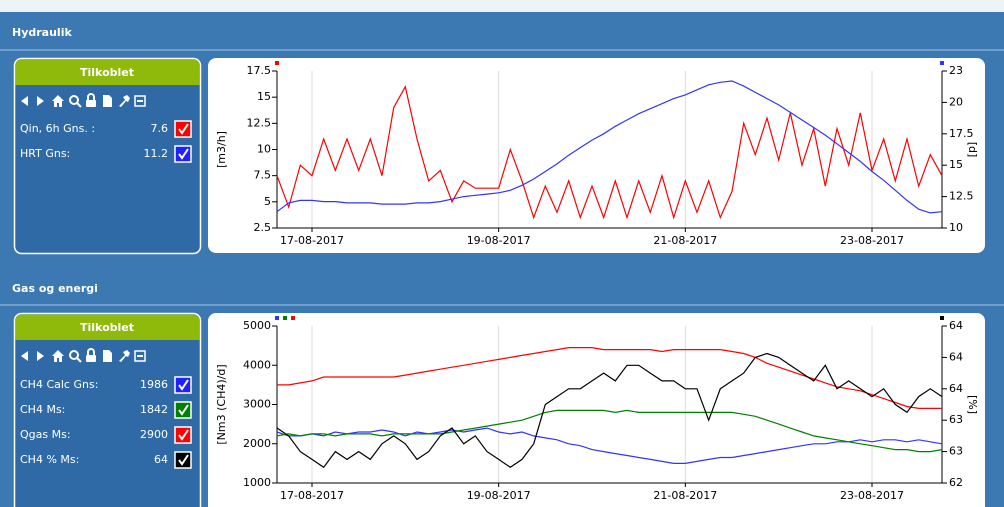 Image resolution: width=1004 pixels, height=507 pixels. What do you see at coordinates (49, 459) in the screenshot?
I see `row-label: CH4 % Ms:` at bounding box center [49, 459].